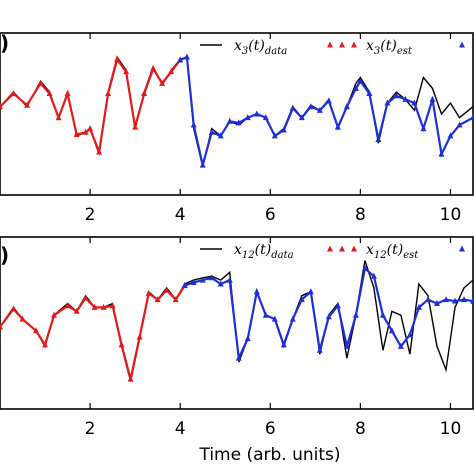  What do you see at coordinates (269, 455) in the screenshot?
I see `x-axis-title: Time (arb. units)` at bounding box center [269, 455].